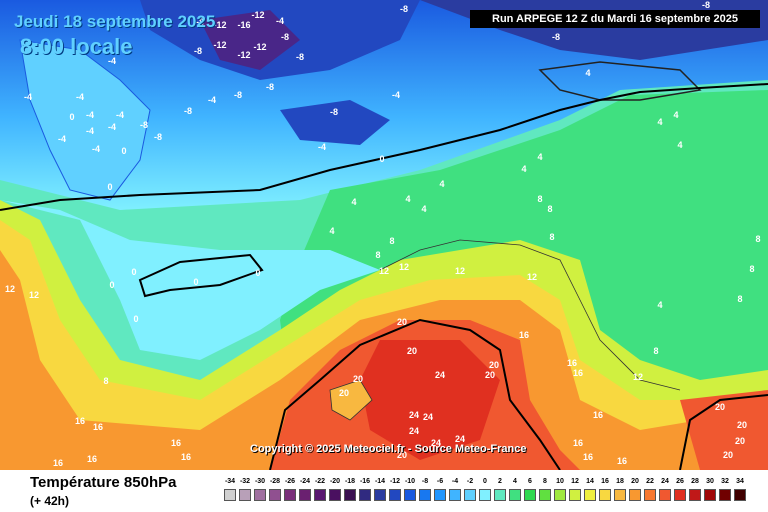 This screenshot has width=768, height=512. I want to click on legend-tick-label: 24, so click(665, 481).